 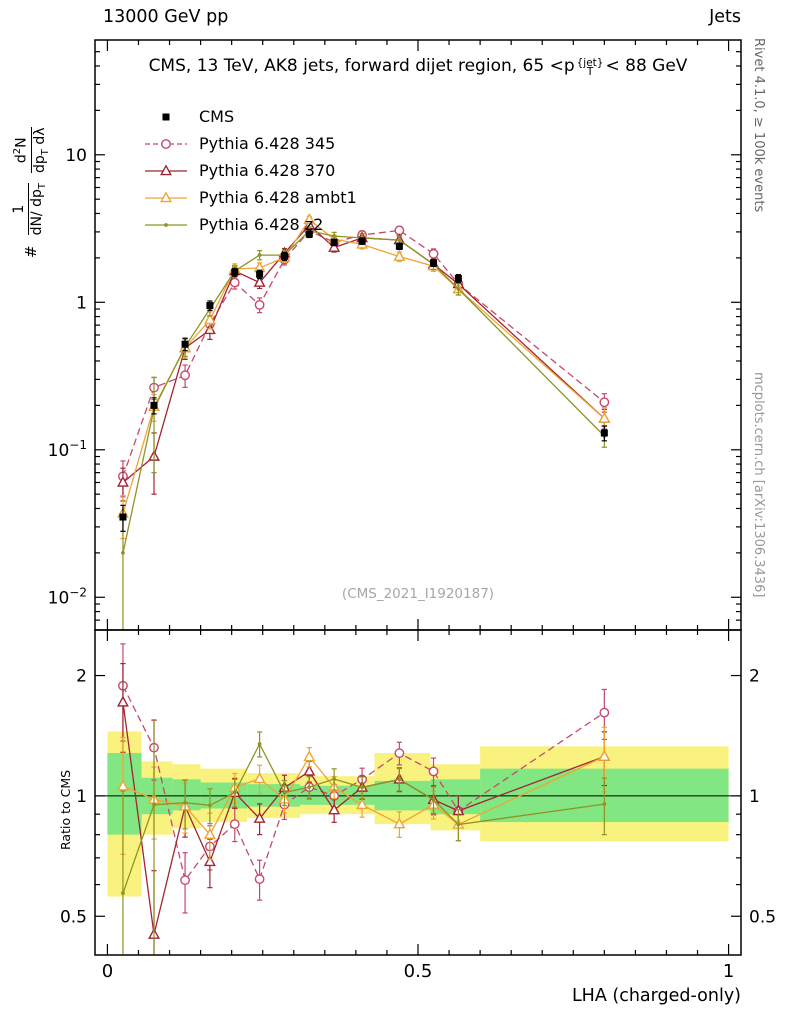 What do you see at coordinates (31, 251) in the screenshot?
I see `ylabel-hash: #` at bounding box center [31, 251].